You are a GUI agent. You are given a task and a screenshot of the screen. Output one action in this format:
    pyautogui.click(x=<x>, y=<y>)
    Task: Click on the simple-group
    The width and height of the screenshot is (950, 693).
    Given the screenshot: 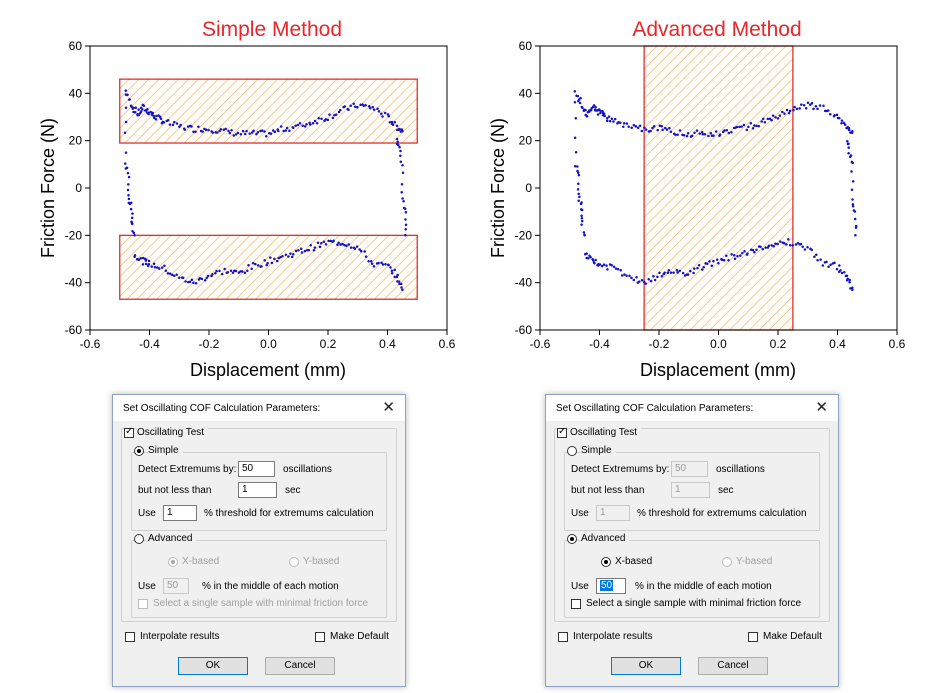 What is the action you would take?
    pyautogui.click(x=259, y=491)
    